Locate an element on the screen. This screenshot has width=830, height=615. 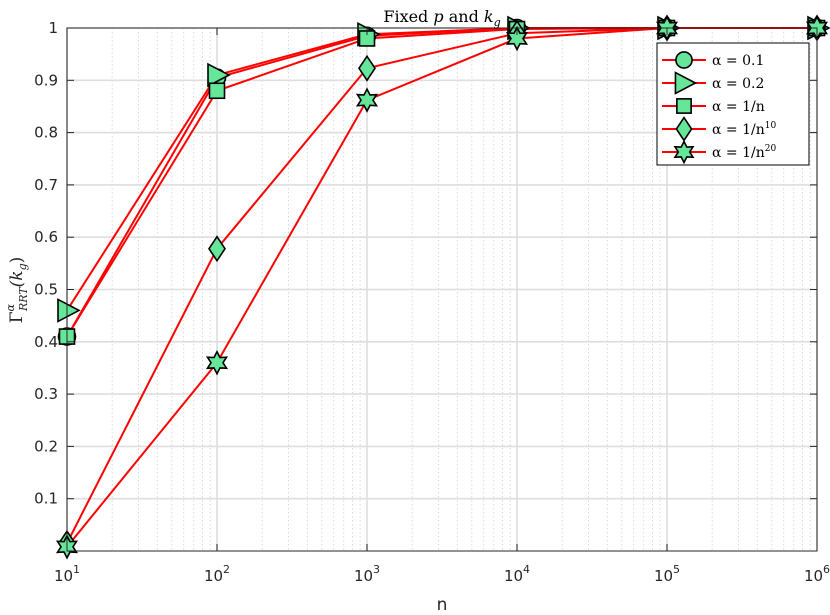
x-tick-label: 10⁴ is located at coordinates (517, 574).